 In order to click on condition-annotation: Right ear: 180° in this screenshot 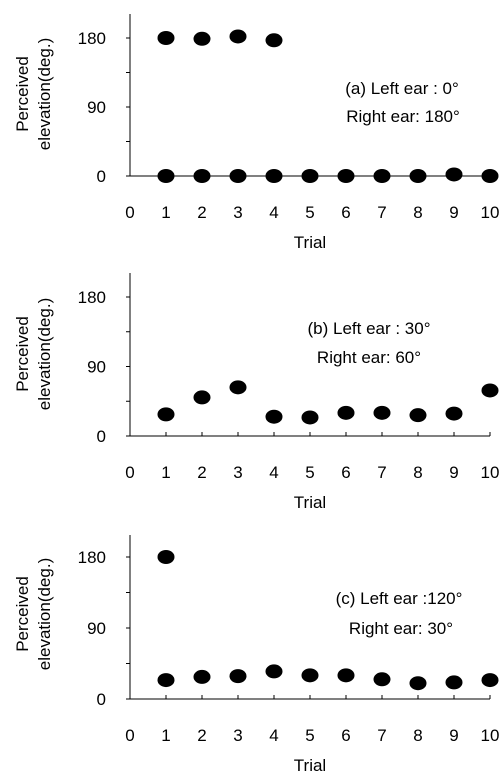, I will do `click(403, 116)`.